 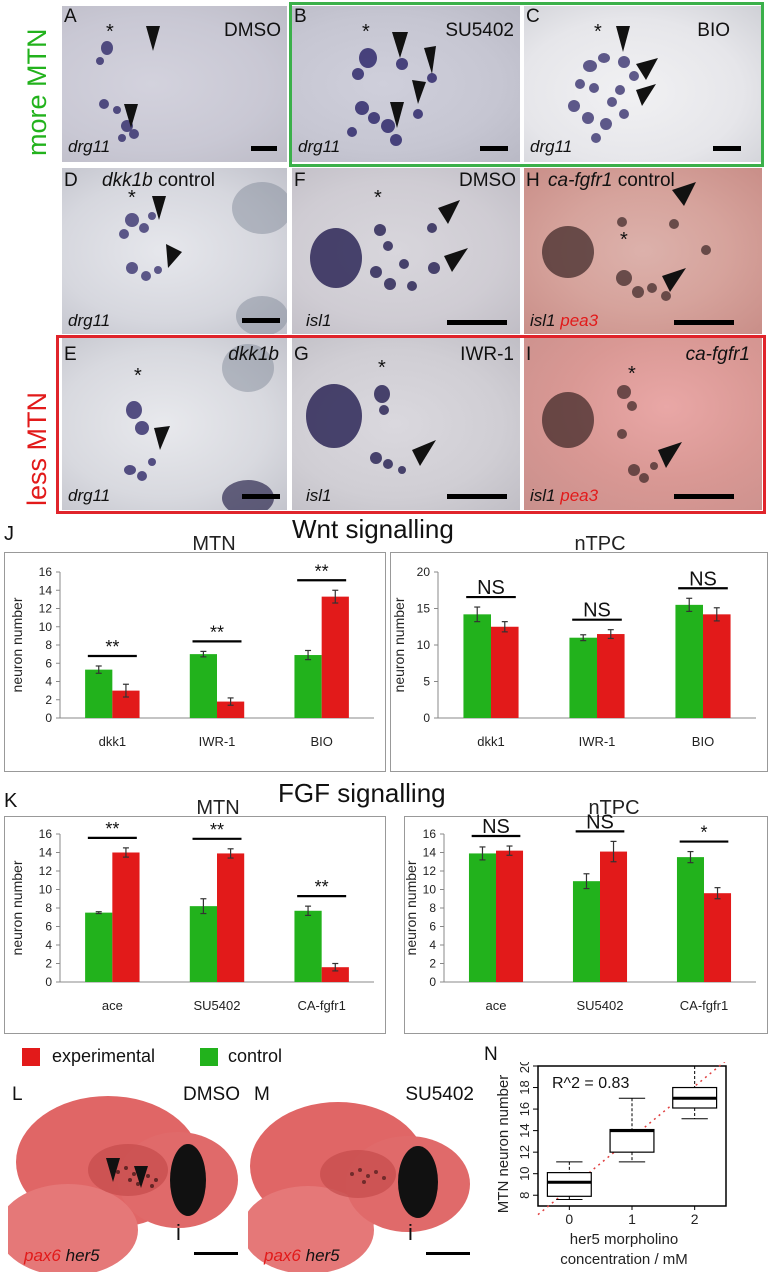 What do you see at coordinates (590, 1083) in the screenshot?
I see `r-squared-annotation: R^2 = 0.83` at bounding box center [590, 1083].